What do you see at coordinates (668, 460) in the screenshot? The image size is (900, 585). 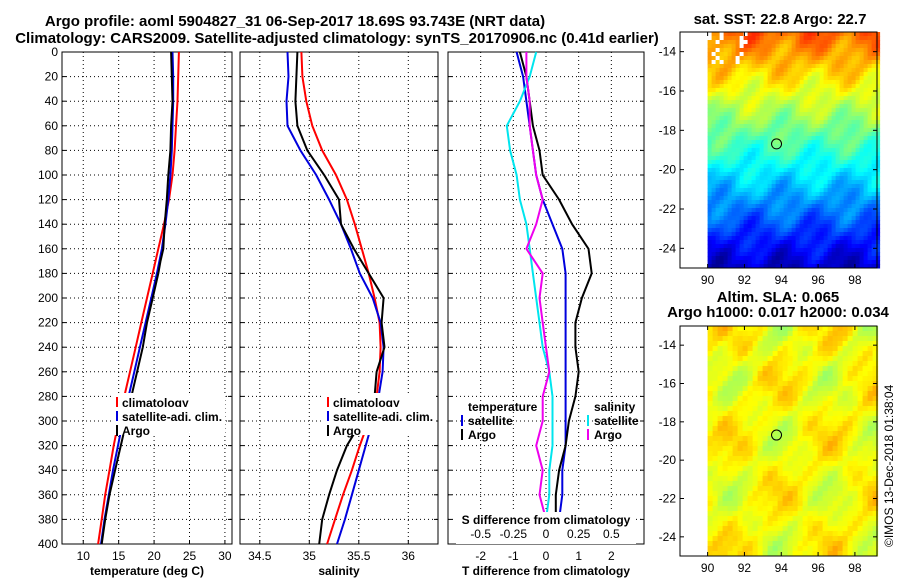 I see `map-y-tick-label: -20` at bounding box center [668, 460].